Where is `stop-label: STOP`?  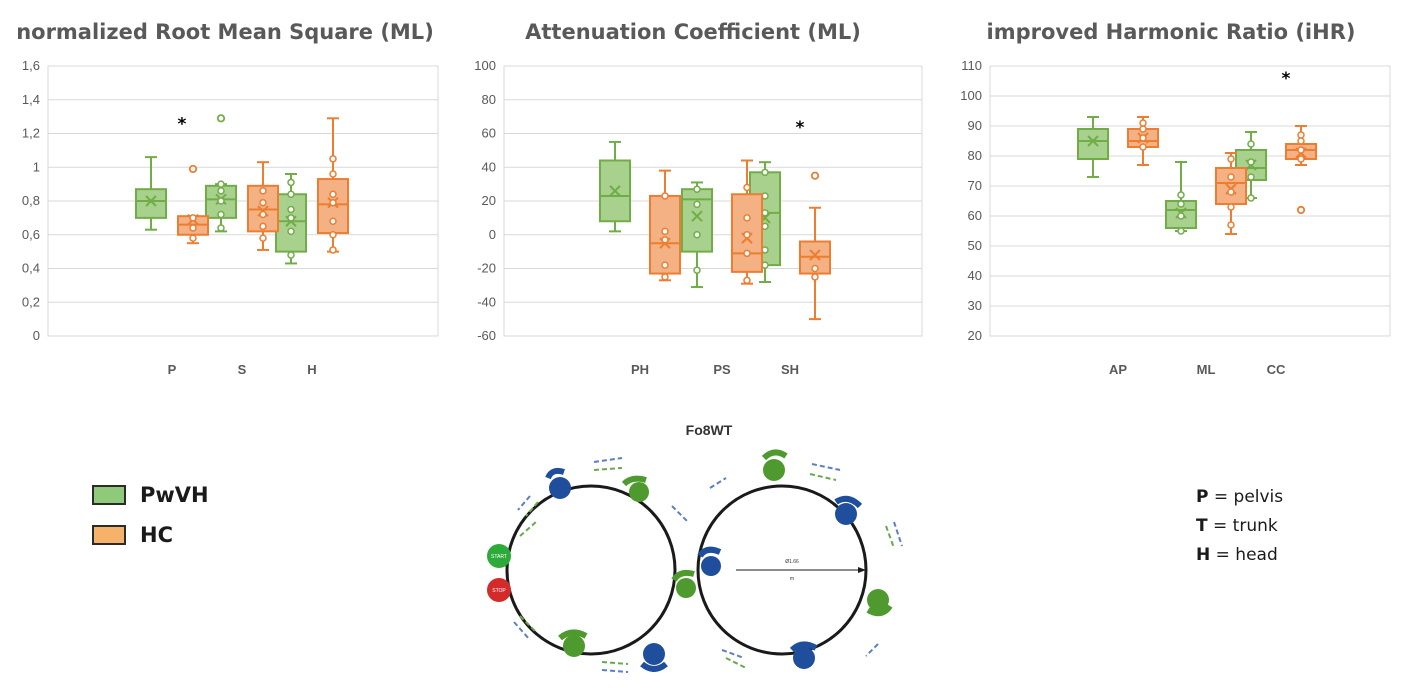 stop-label: STOP is located at coordinates (499, 591).